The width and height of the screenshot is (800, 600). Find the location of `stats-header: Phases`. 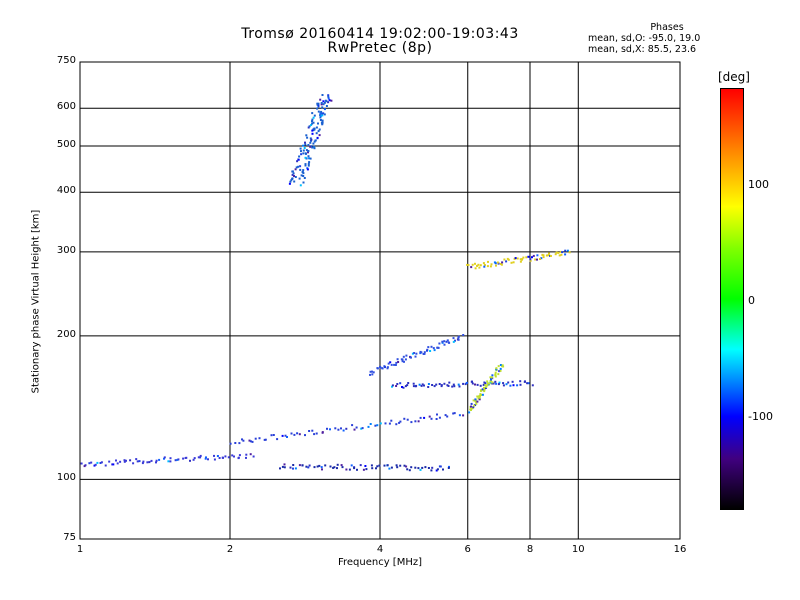

stats-header: Phases is located at coordinates (667, 27).